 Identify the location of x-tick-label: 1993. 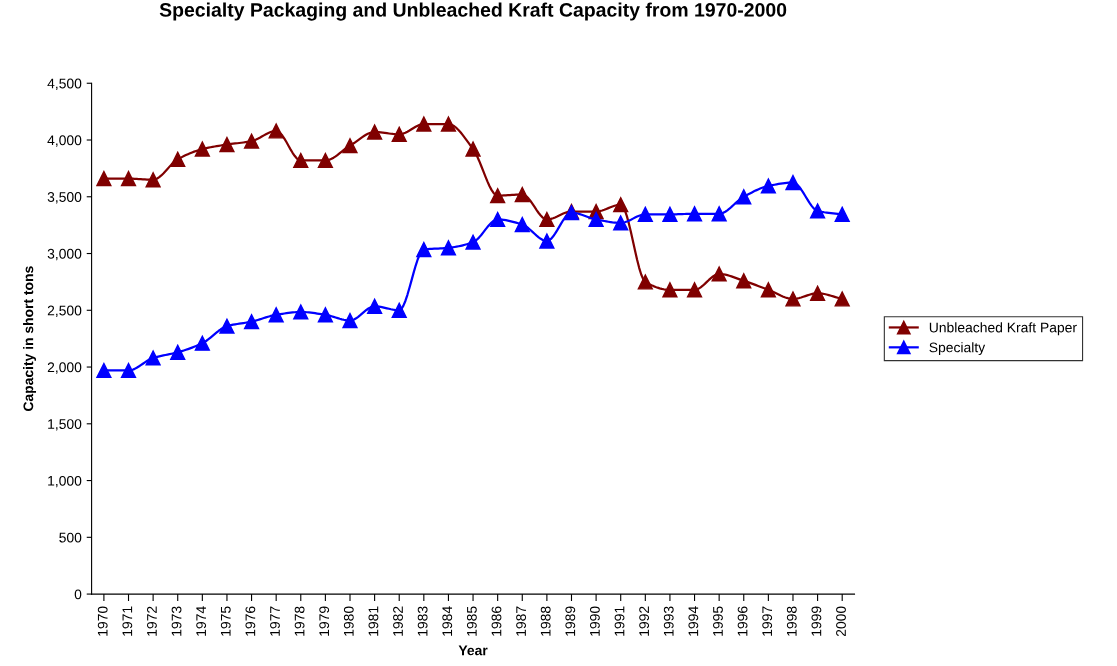
(668, 621).